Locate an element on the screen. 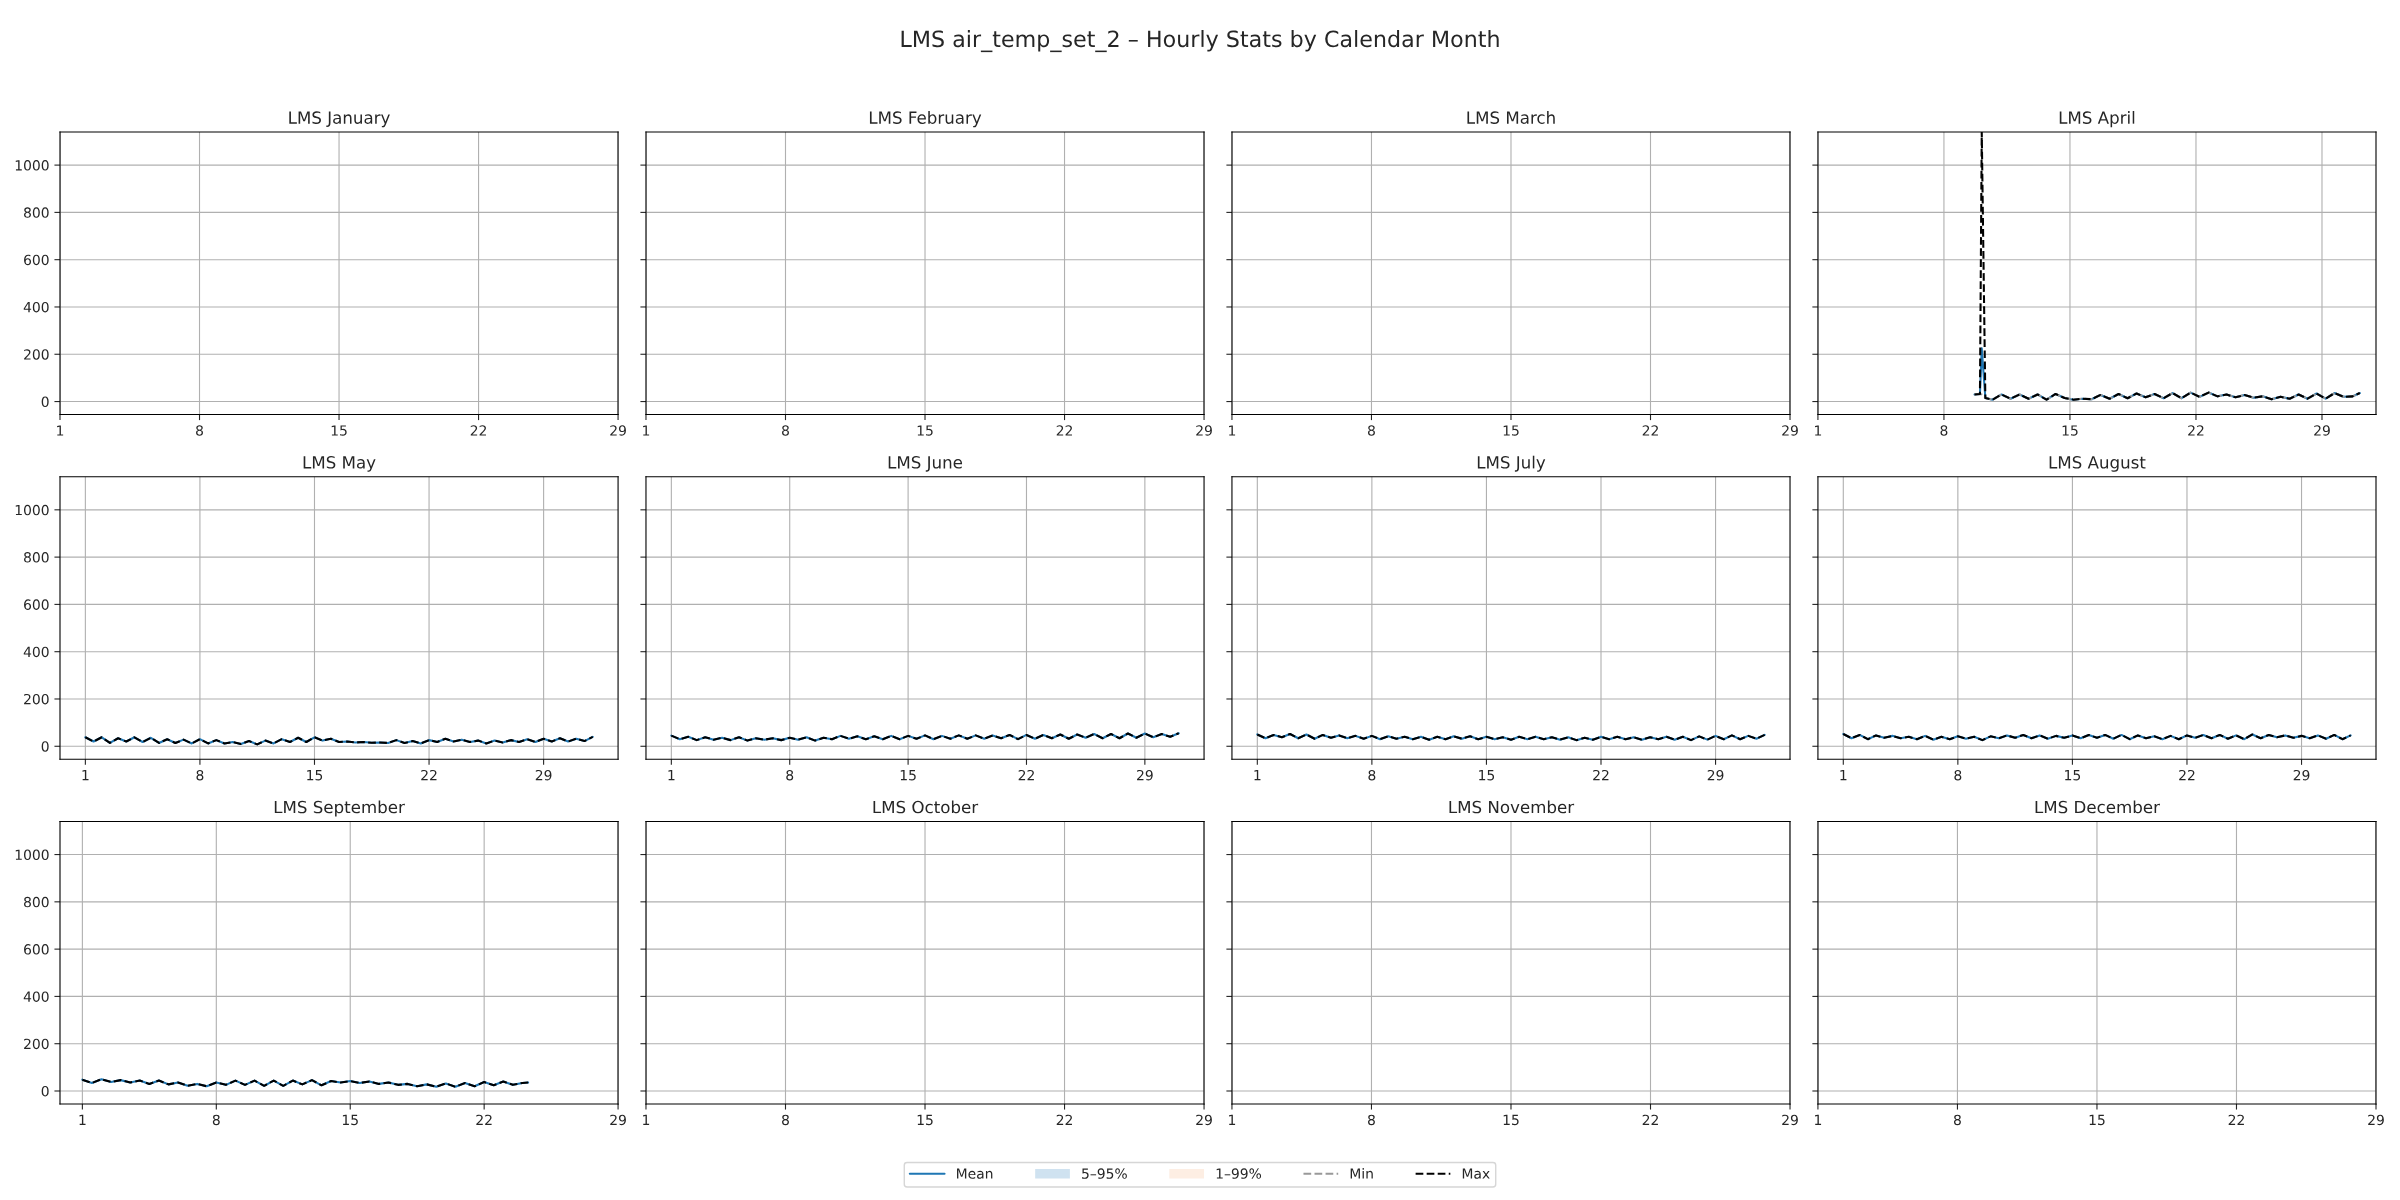 This screenshot has height=1200, width=2400. chart-title: LMS March is located at coordinates (1511, 117).